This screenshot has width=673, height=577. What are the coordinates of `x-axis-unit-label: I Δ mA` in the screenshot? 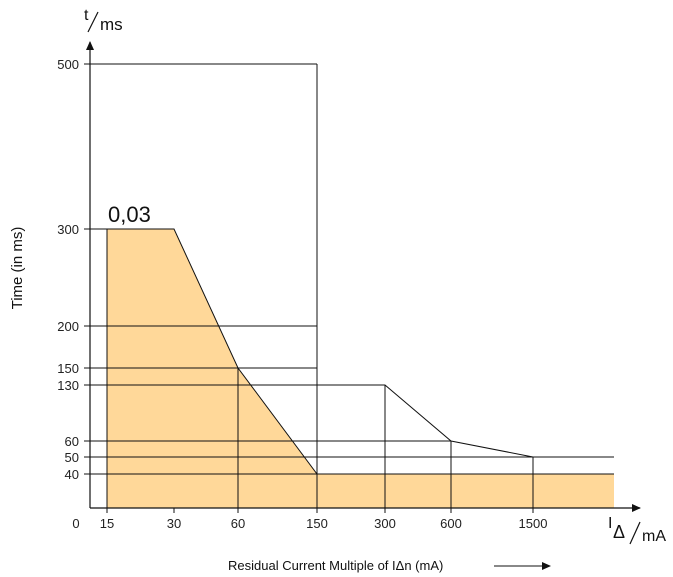 It's located at (637, 530).